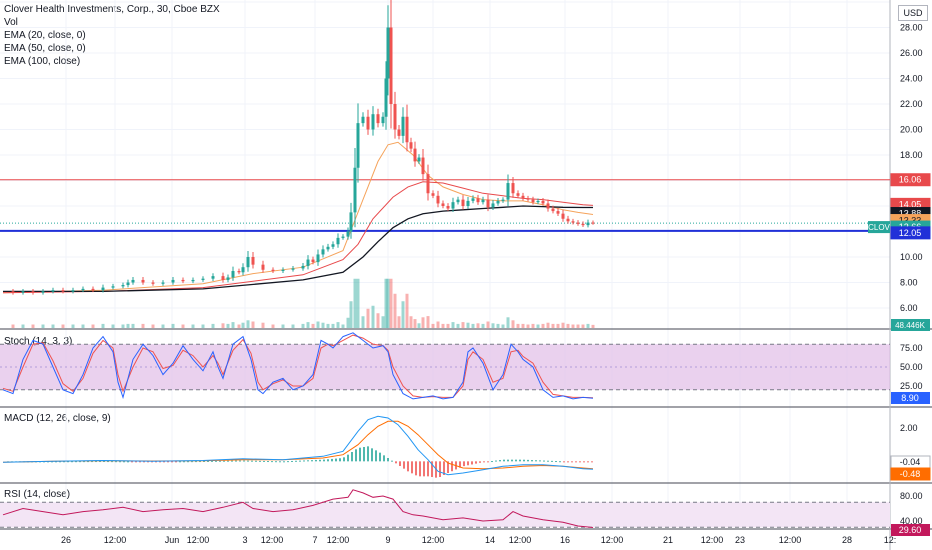 The image size is (932, 550). I want to click on stoch-pane-title: Stoch (14, 3, 3), so click(38, 341).